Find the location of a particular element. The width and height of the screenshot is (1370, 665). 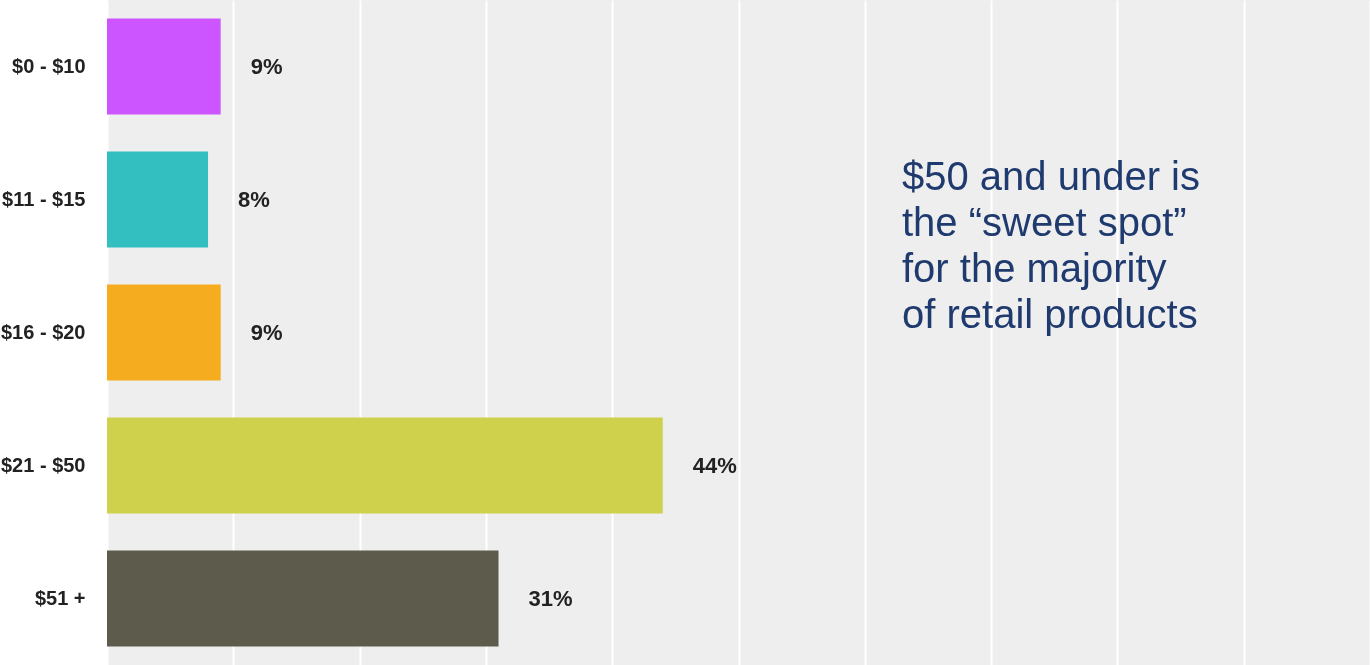

annotation: $50 and under is the “sweet spot” for the majority of retail products is located at coordinates (1051, 245).